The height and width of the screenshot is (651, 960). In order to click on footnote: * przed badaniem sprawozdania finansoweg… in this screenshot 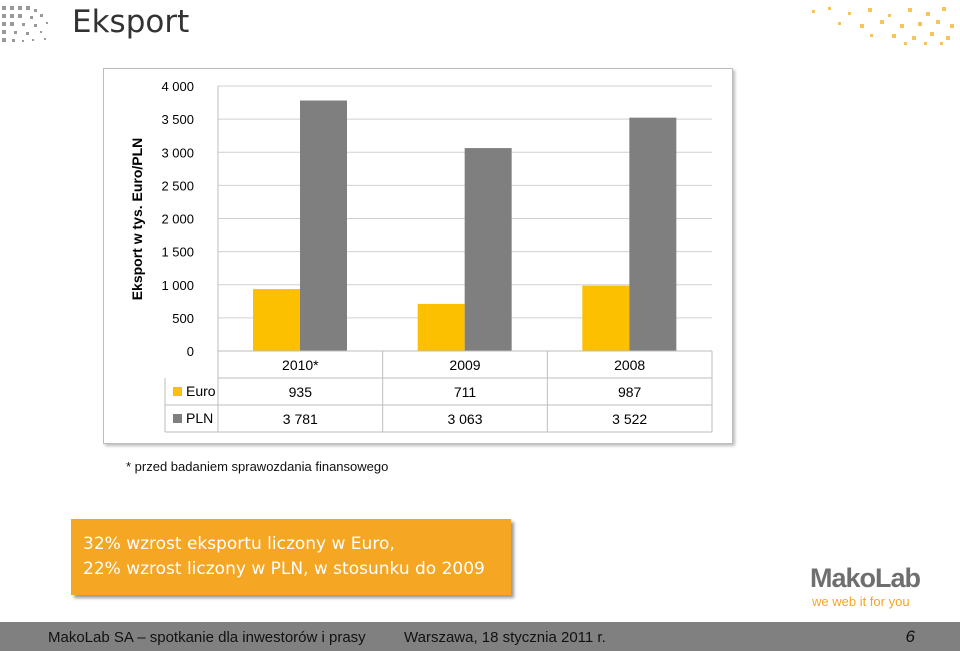, I will do `click(257, 466)`.